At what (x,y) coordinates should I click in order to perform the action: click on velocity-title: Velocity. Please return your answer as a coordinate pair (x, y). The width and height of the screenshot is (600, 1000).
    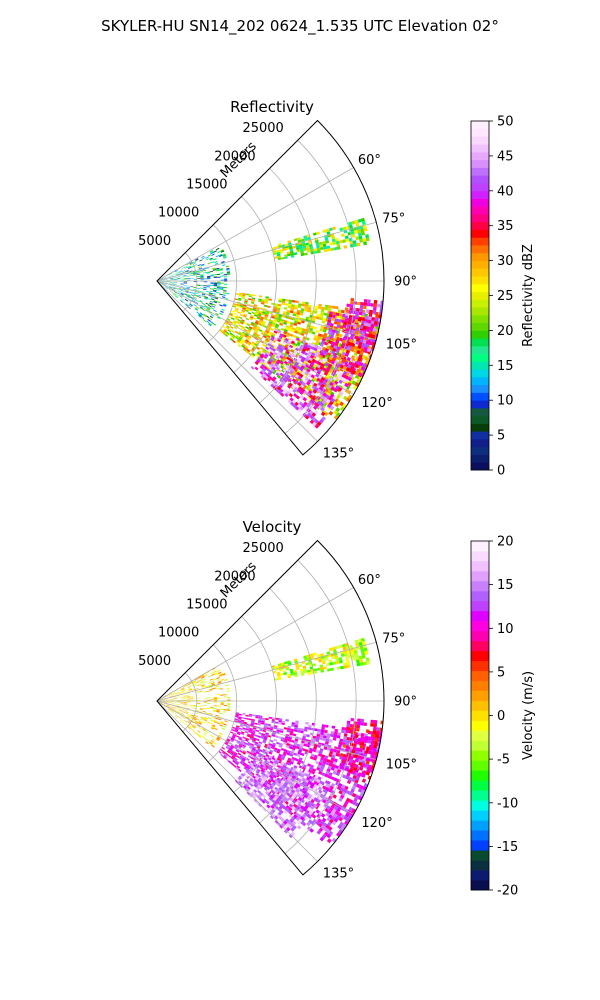
    Looking at the image, I should click on (272, 527).